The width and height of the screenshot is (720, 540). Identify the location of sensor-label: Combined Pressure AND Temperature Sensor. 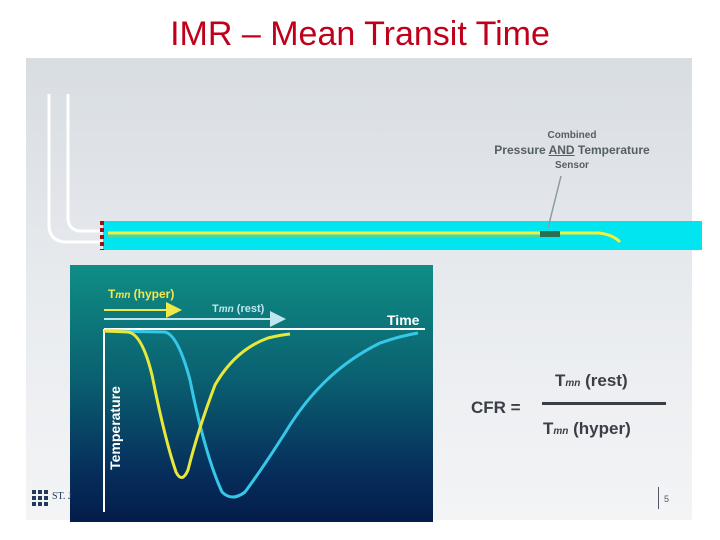
(572, 150).